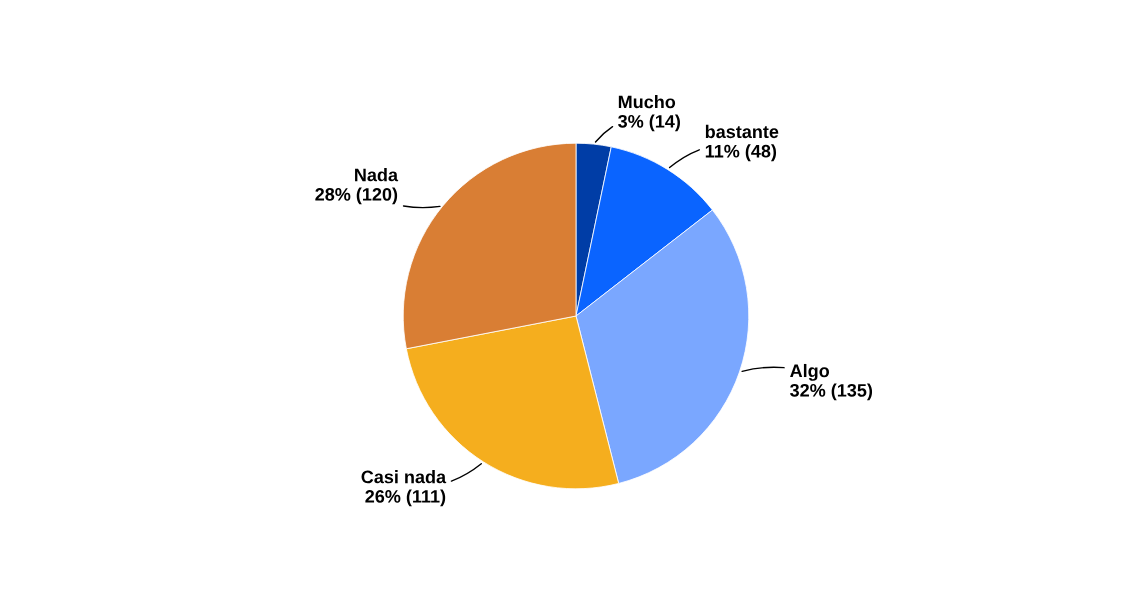 The width and height of the screenshot is (1124, 614). What do you see at coordinates (647, 102) in the screenshot?
I see `slice-label: Mucho` at bounding box center [647, 102].